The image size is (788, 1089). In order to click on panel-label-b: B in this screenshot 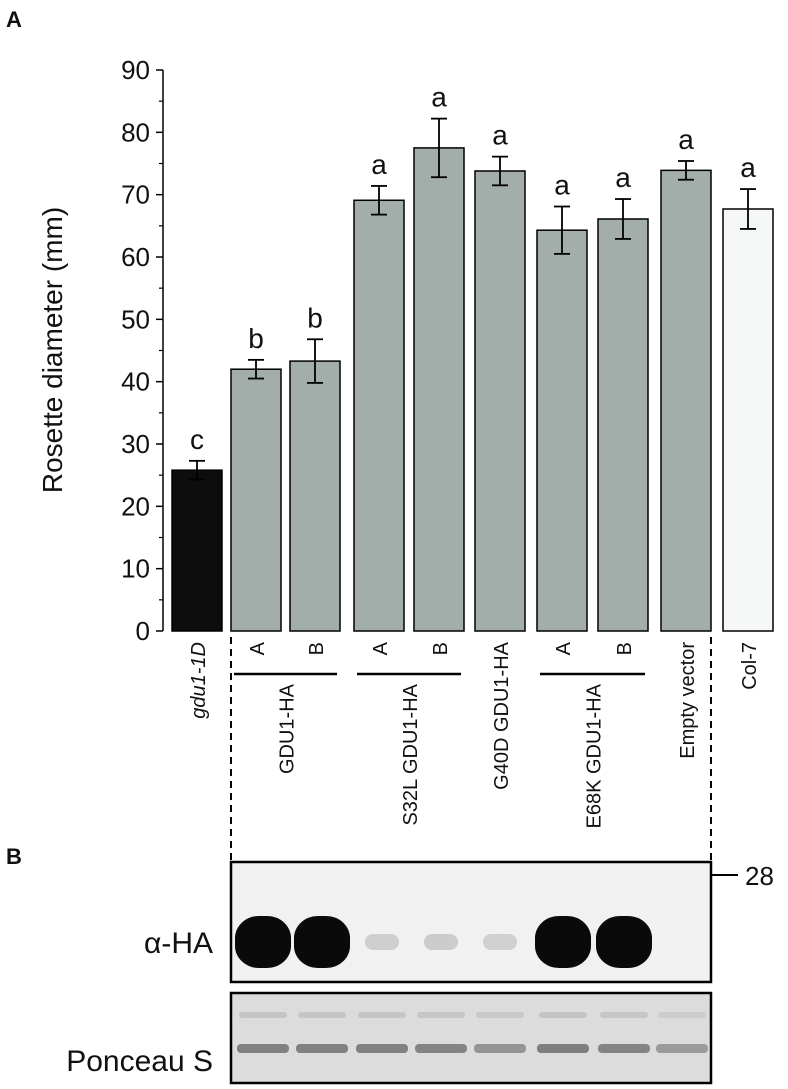, I will do `click(14, 856)`.